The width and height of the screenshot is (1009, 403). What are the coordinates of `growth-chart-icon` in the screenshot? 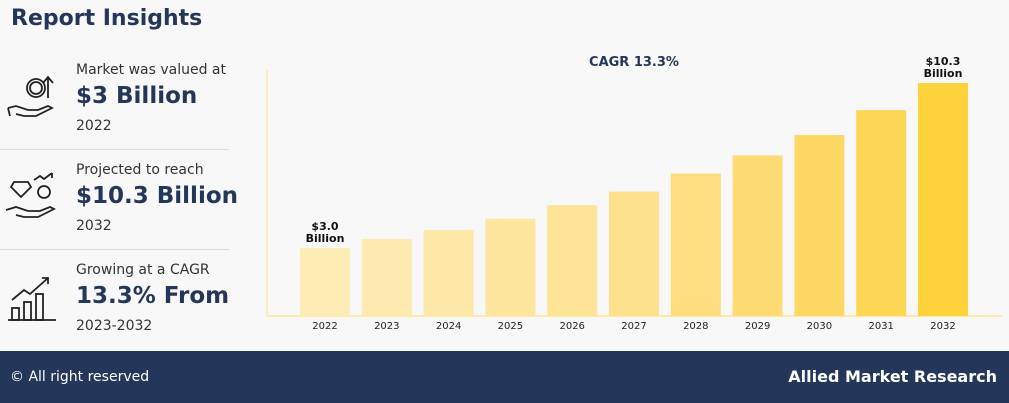 It's located at (32, 299).